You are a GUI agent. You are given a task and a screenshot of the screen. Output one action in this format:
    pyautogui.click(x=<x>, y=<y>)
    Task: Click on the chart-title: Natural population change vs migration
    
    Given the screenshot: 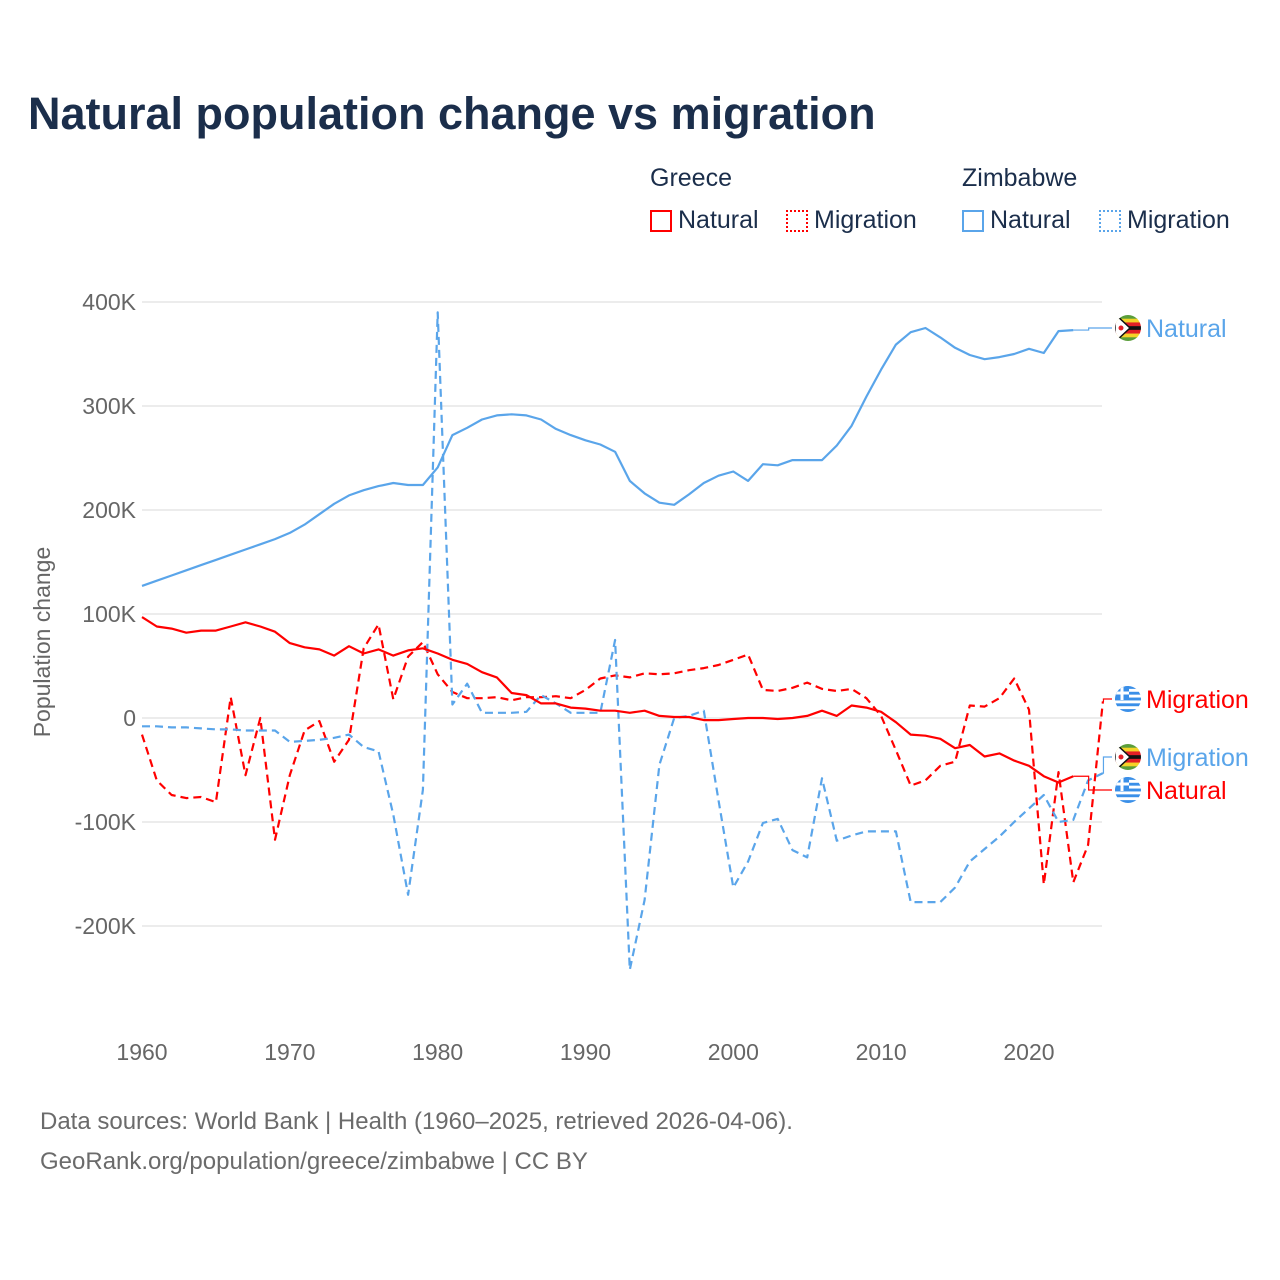 What is the action you would take?
    pyautogui.click(x=452, y=113)
    